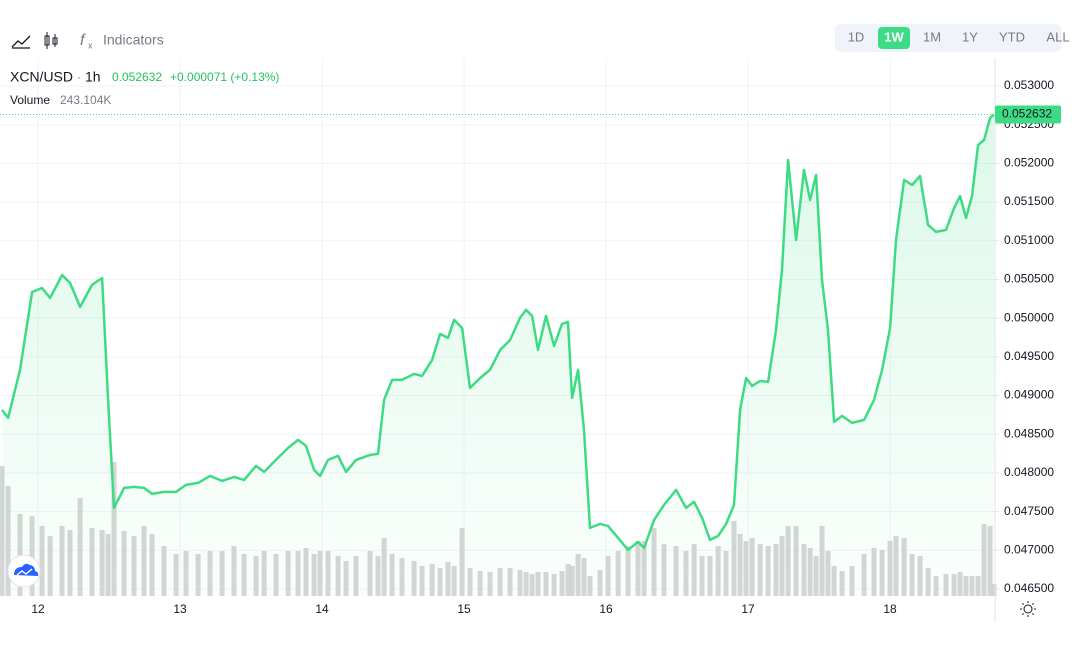 The width and height of the screenshot is (1090, 651). I want to click on range-button: 1D, so click(856, 36).